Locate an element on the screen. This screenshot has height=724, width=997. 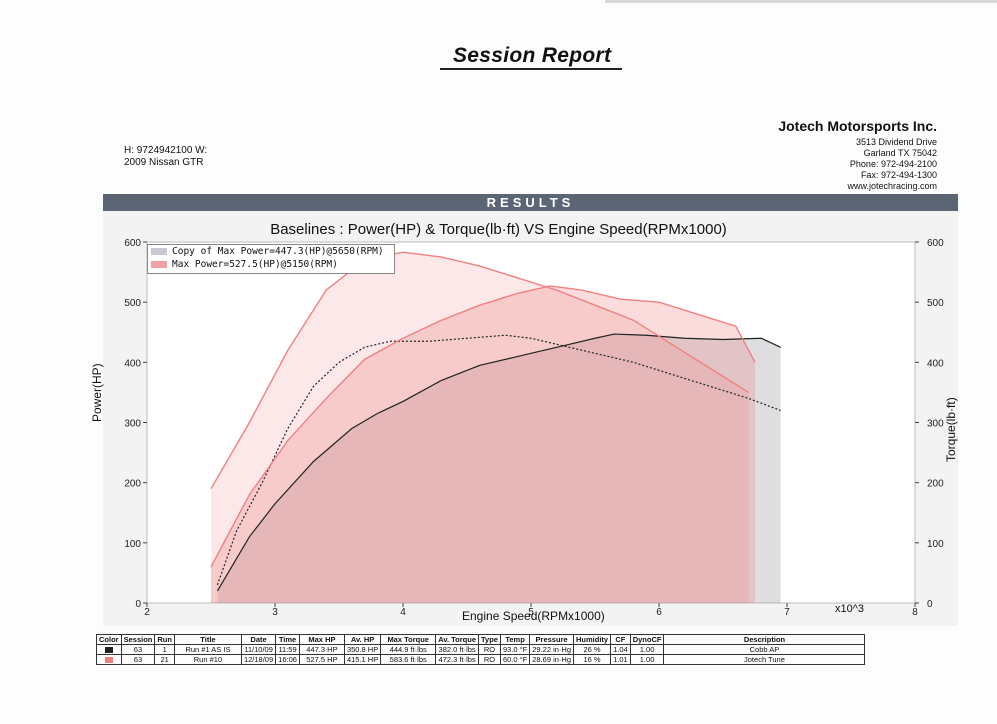
y-tick-label-left: 0 is located at coordinates (138, 604).